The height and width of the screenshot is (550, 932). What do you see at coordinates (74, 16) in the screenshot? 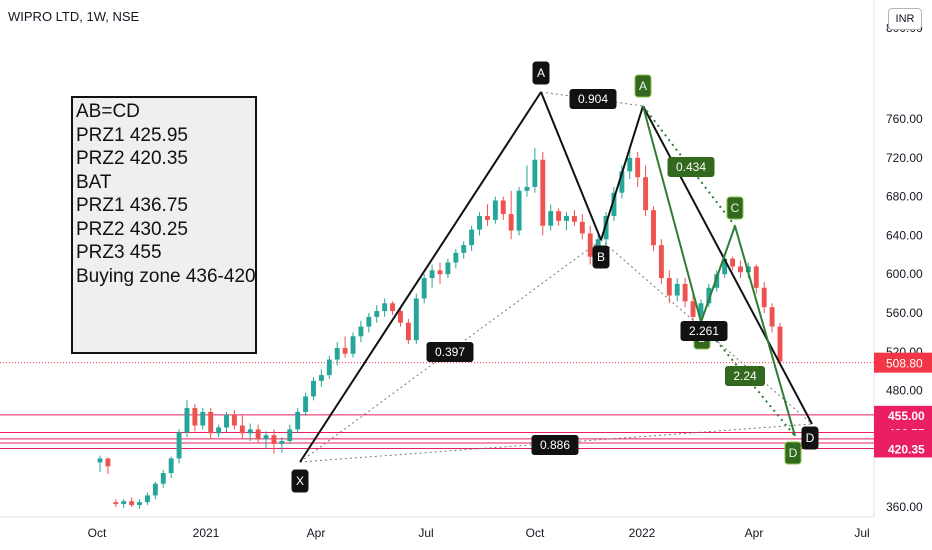
I see `symbol-title: WIPRO LTD, 1W, NSE` at bounding box center [74, 16].